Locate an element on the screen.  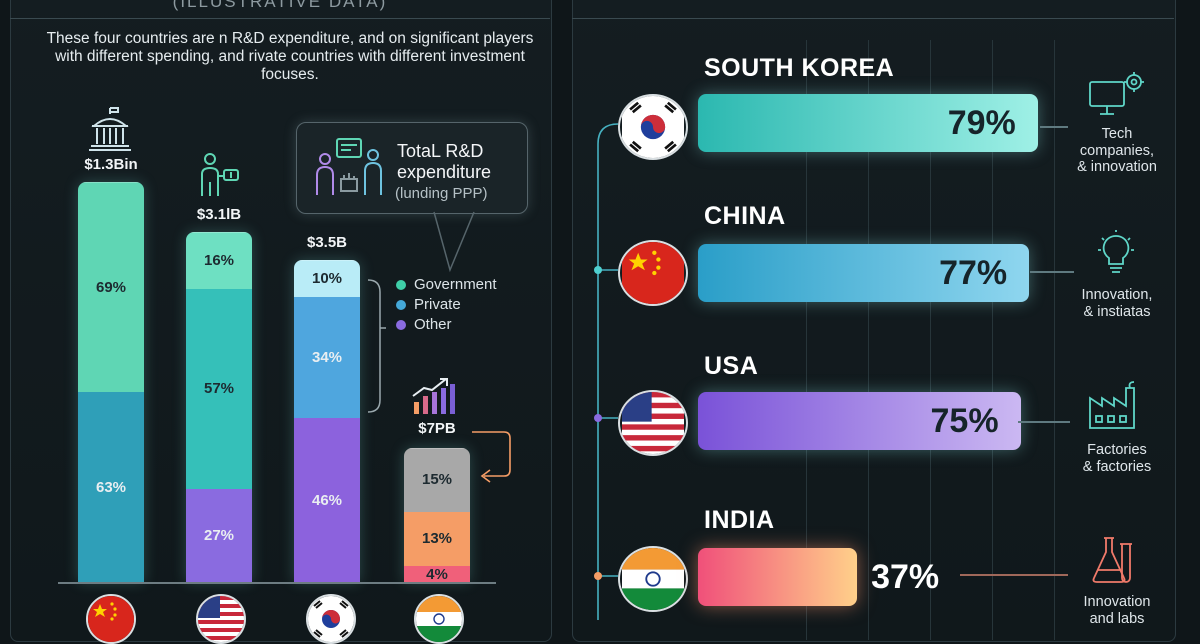
bar-segment: 4% is located at coordinates (437, 573).